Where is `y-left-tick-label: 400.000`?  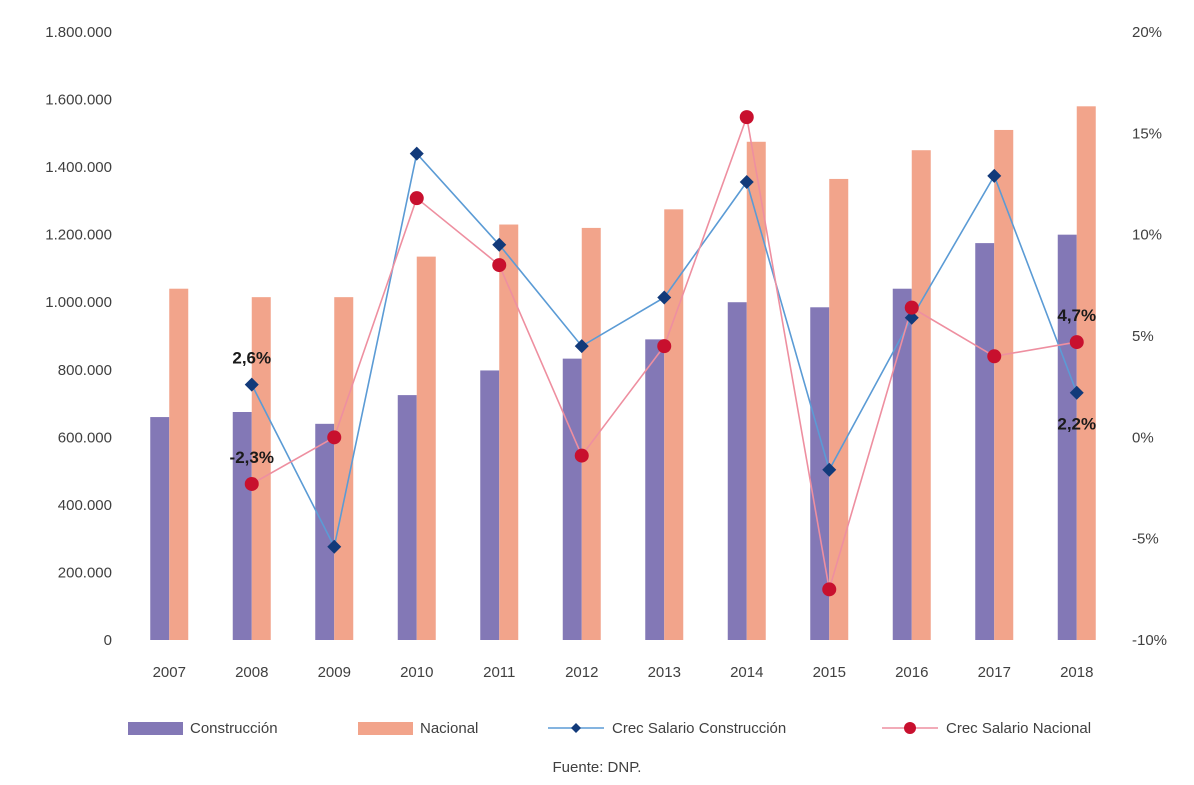 y-left-tick-label: 400.000 is located at coordinates (85, 505).